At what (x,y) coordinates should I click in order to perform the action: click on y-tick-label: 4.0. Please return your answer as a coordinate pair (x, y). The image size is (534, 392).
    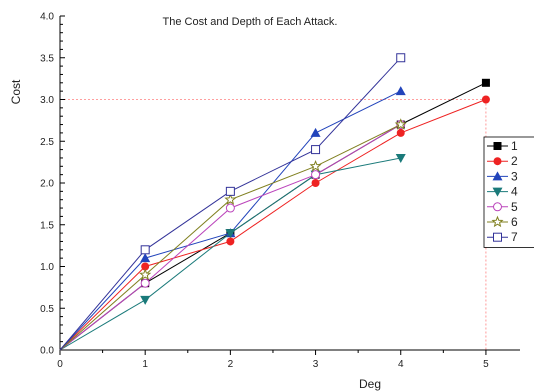
    Looking at the image, I should click on (47, 17).